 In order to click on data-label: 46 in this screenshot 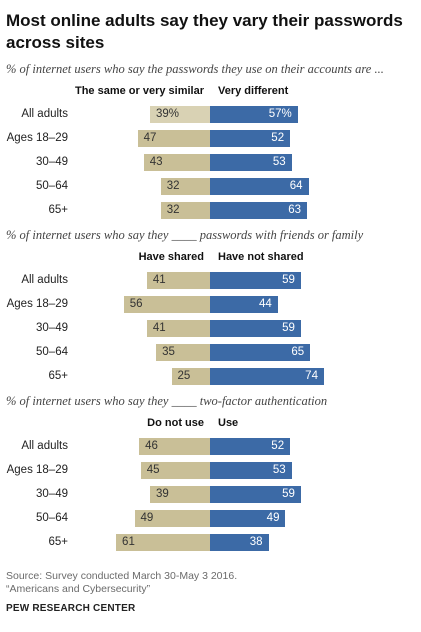, I will do `click(151, 446)`.